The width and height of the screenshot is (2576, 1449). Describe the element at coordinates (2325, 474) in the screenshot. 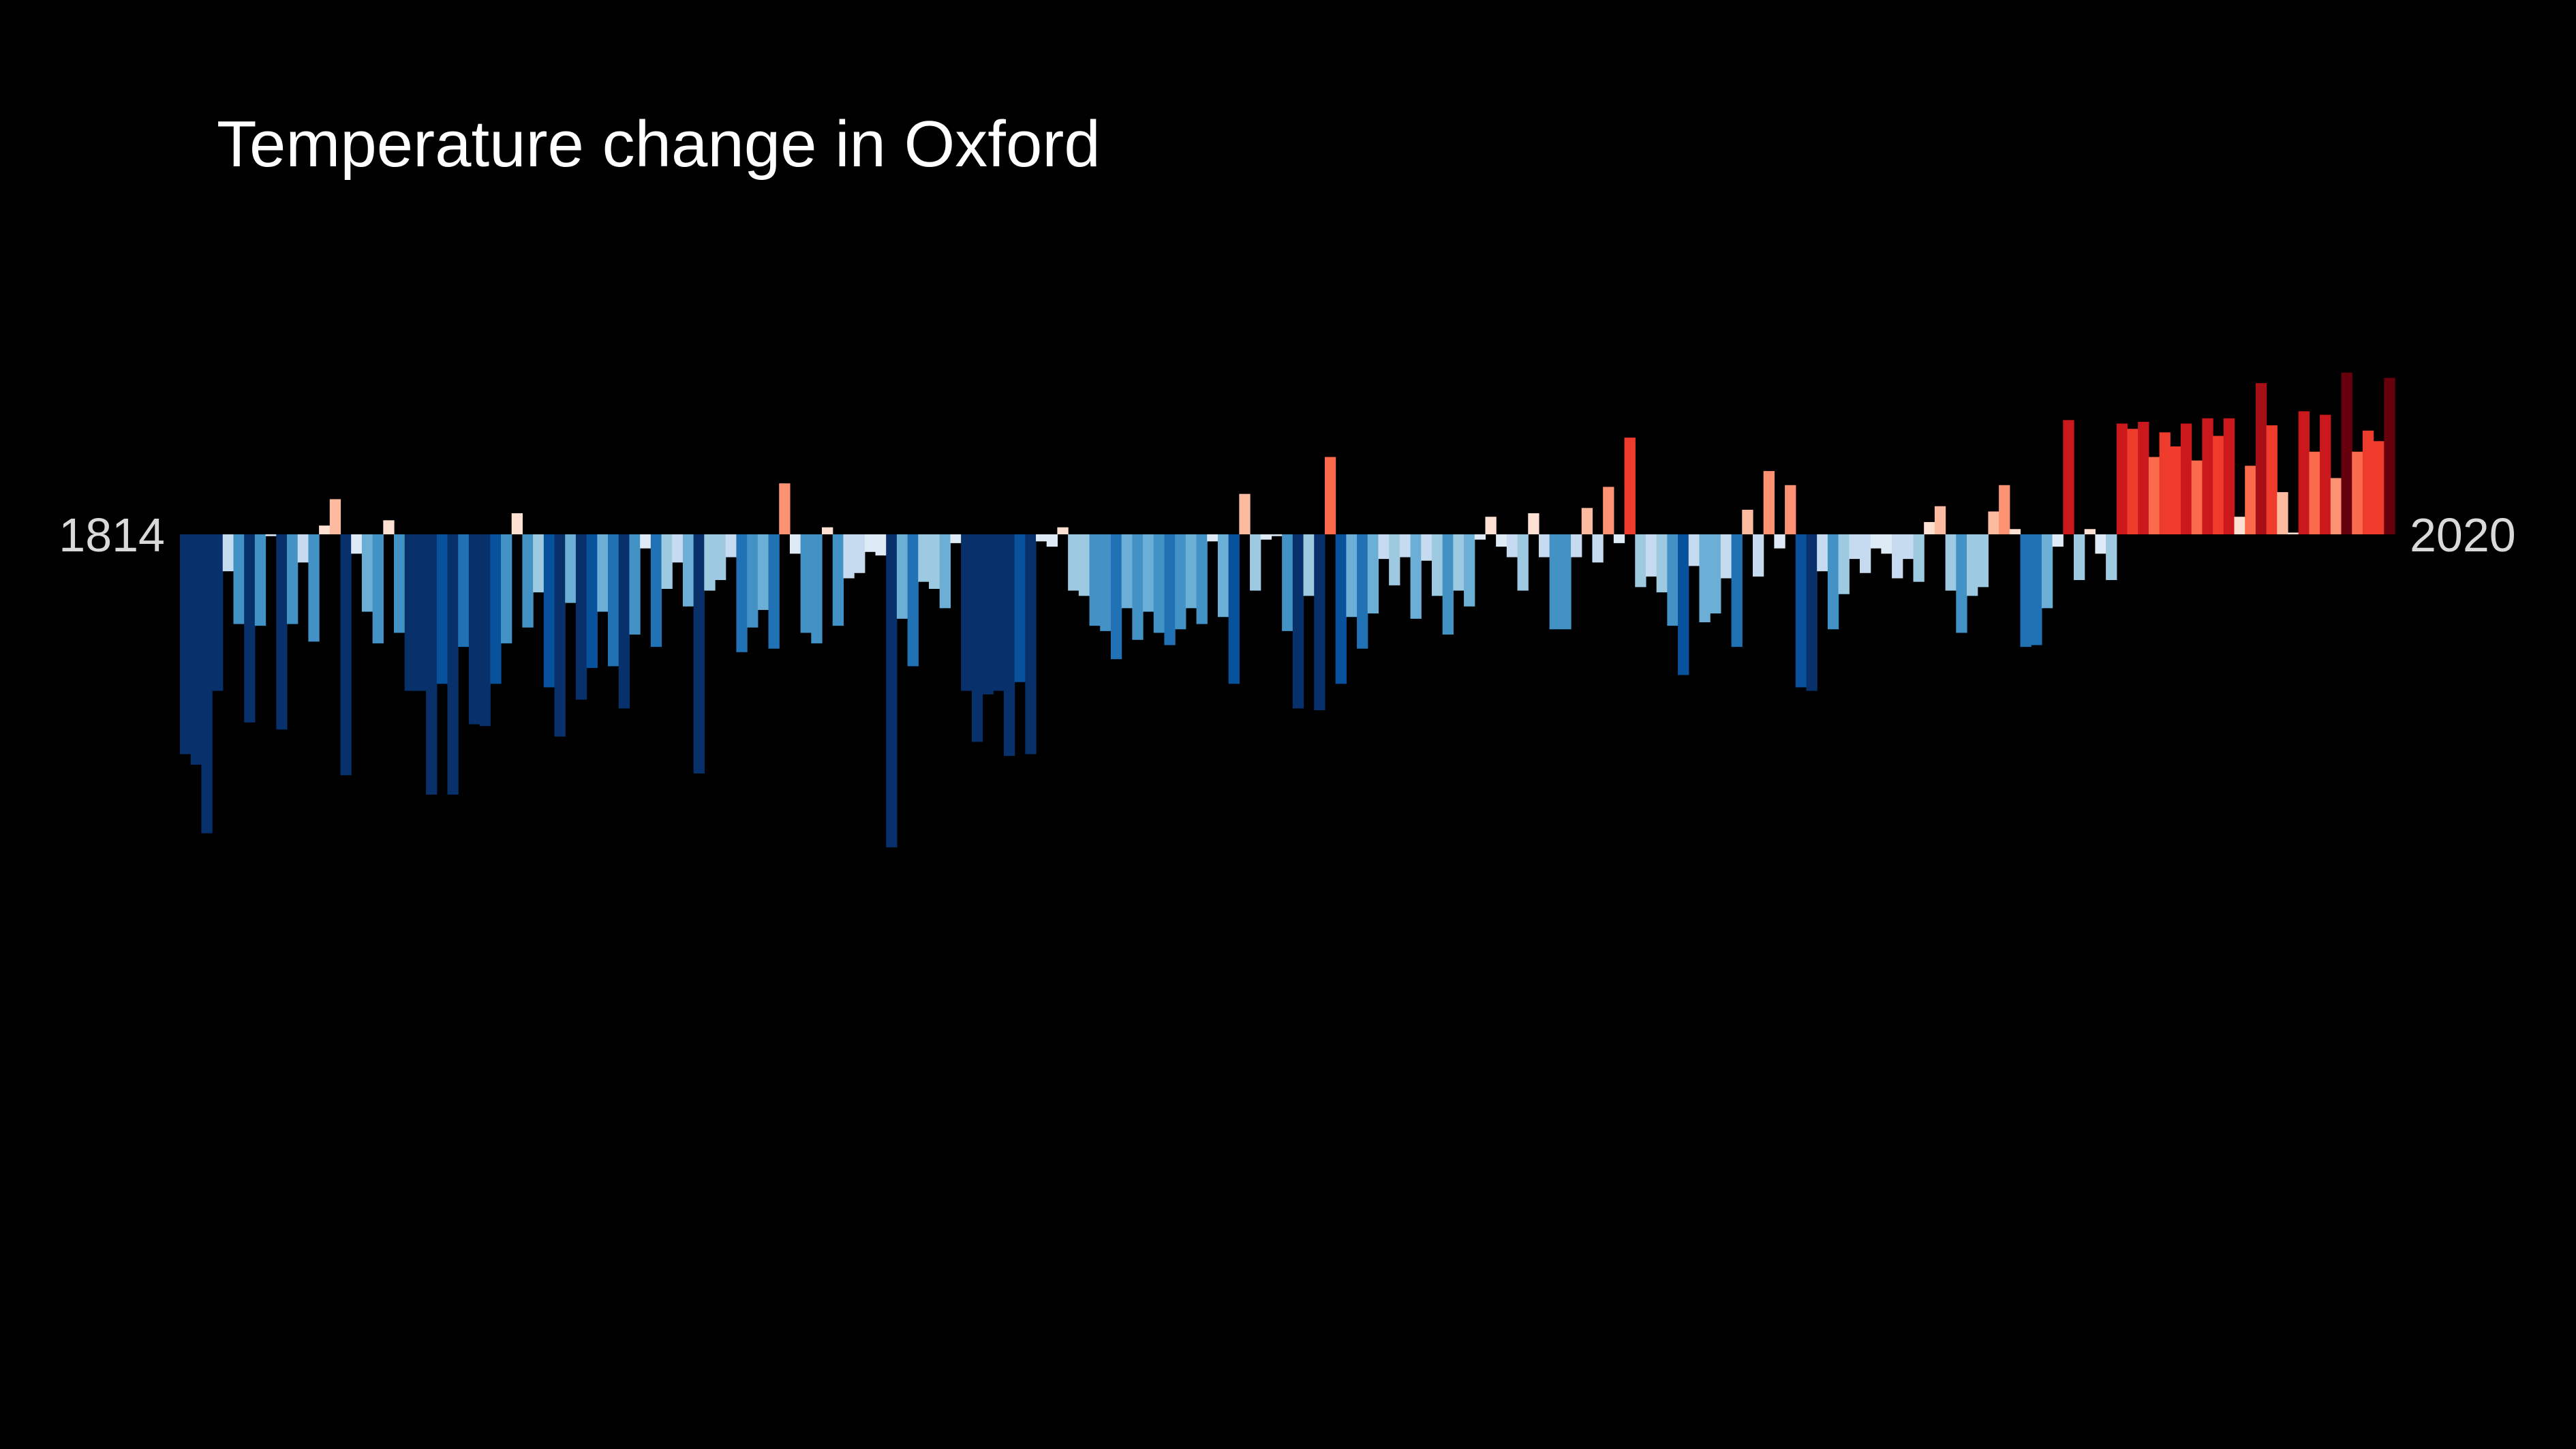

I see `bar-2014` at that location.